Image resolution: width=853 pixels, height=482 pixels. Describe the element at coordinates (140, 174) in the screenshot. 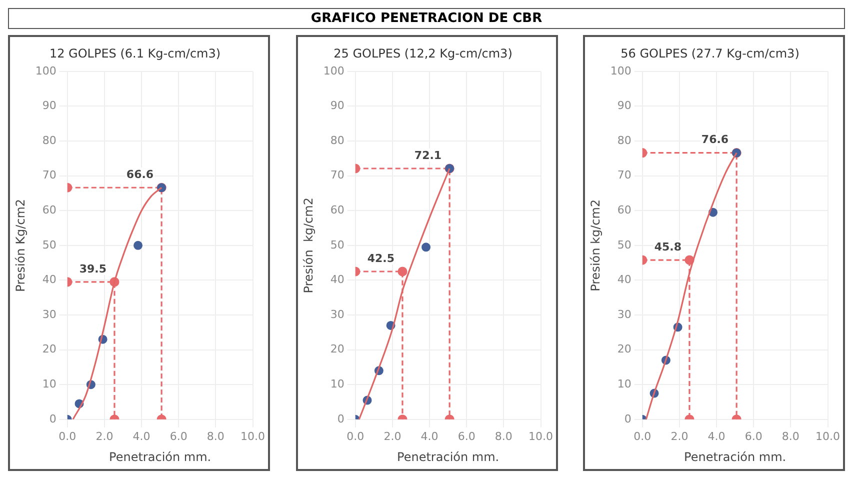

I see `data-label: 66.6` at that location.